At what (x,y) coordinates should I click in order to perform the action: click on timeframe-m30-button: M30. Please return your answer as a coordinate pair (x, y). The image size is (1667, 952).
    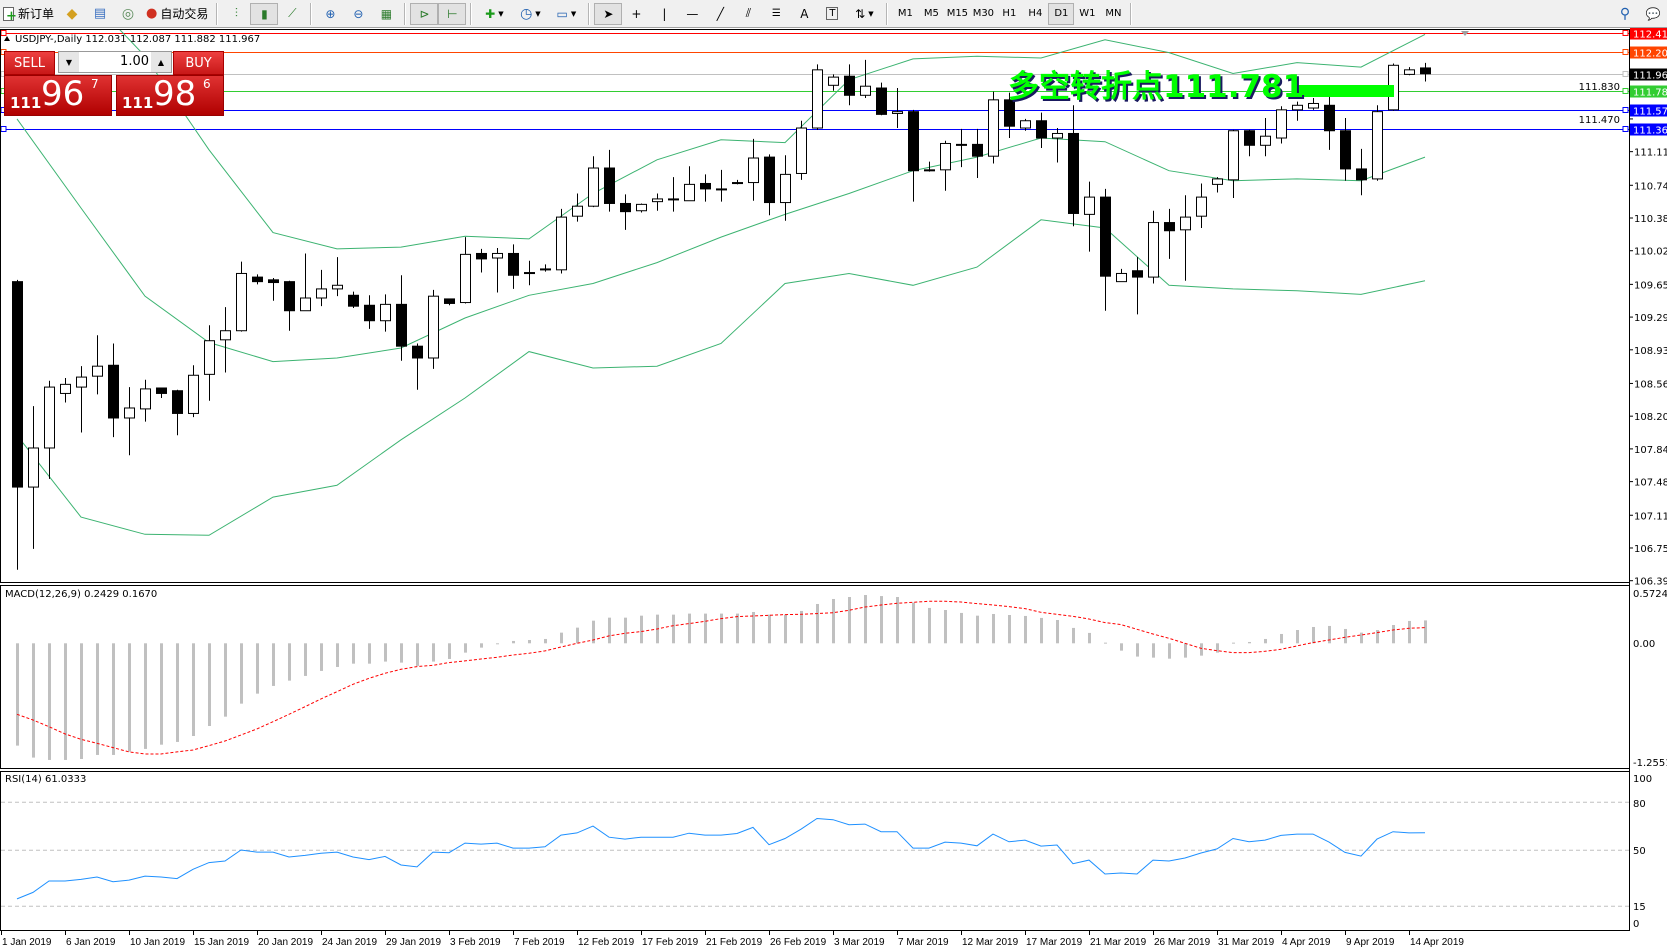
    Looking at the image, I should click on (983, 13).